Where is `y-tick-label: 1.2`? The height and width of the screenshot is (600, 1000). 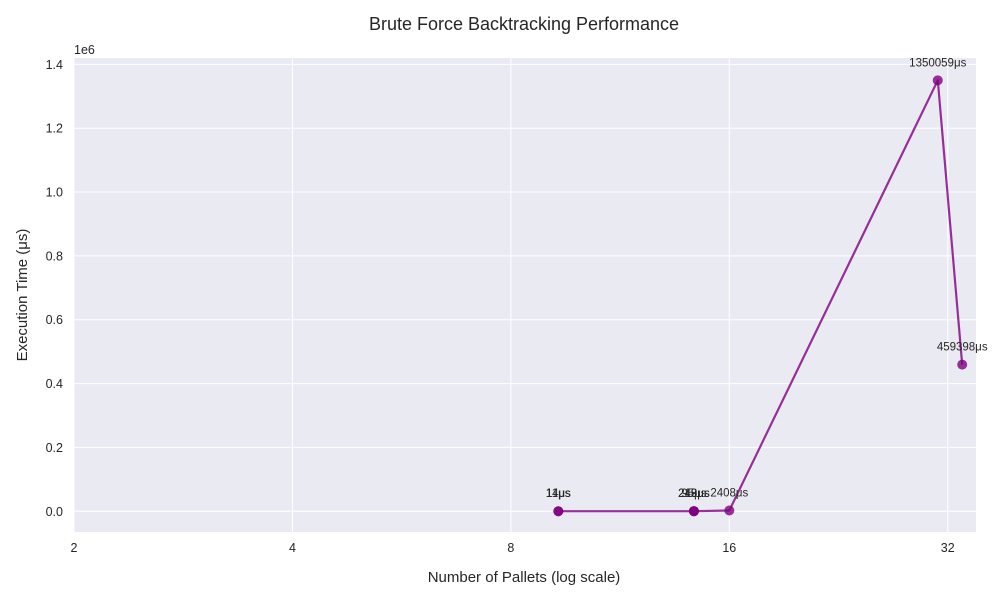
y-tick-label: 1.2 is located at coordinates (54, 129).